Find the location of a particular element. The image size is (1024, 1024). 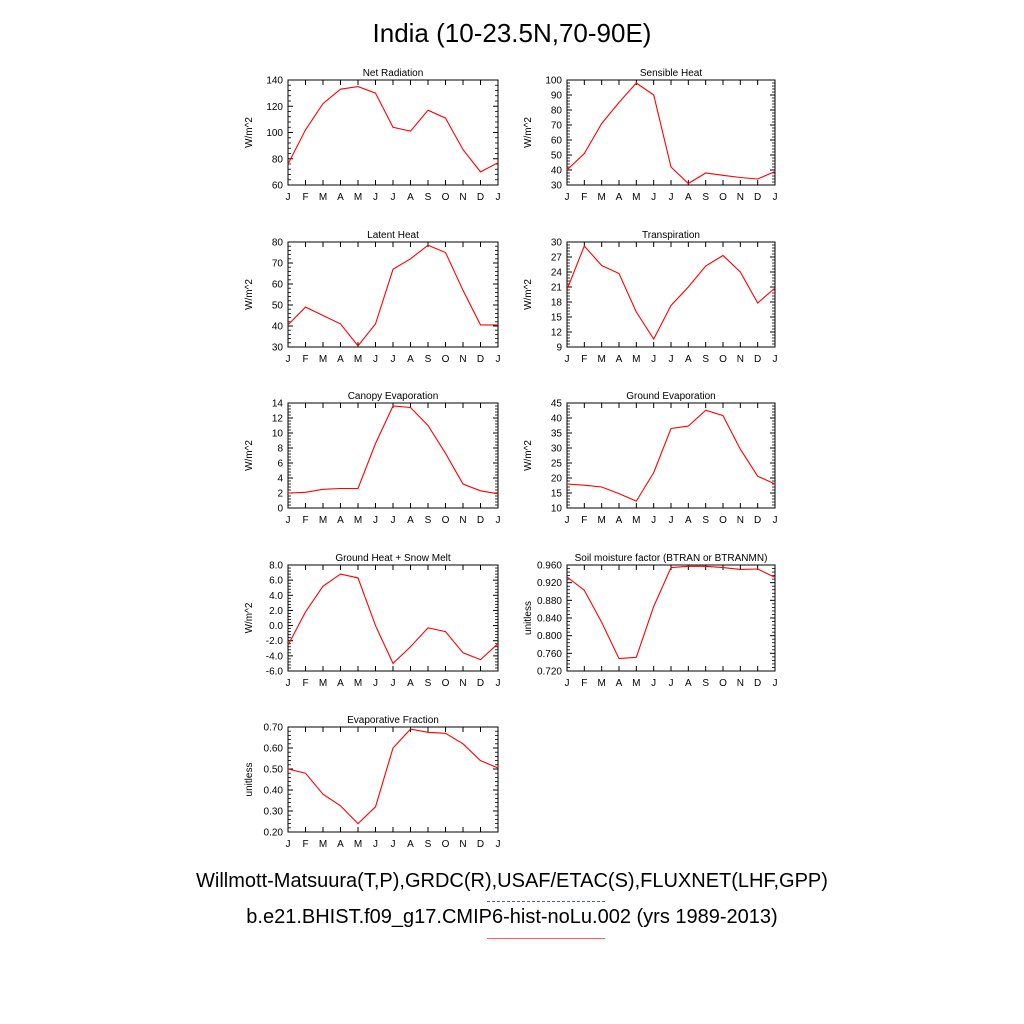

y-tick-label: 0.40 is located at coordinates (274, 791).